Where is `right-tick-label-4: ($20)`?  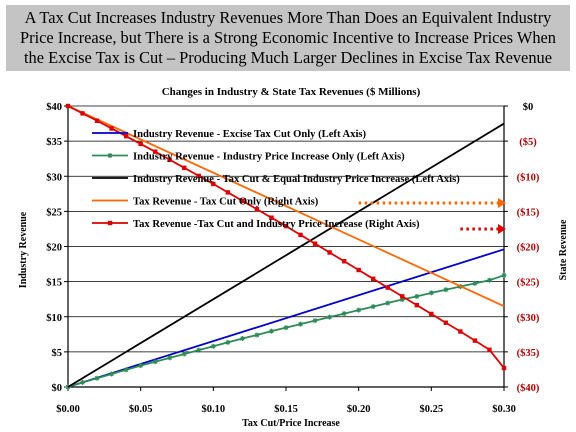
right-tick-label-4: ($20) is located at coordinates (528, 248).